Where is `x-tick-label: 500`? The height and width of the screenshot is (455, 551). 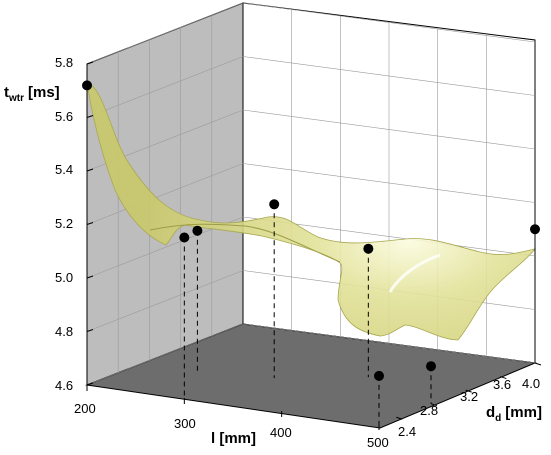
x-tick-label: 500 is located at coordinates (378, 442).